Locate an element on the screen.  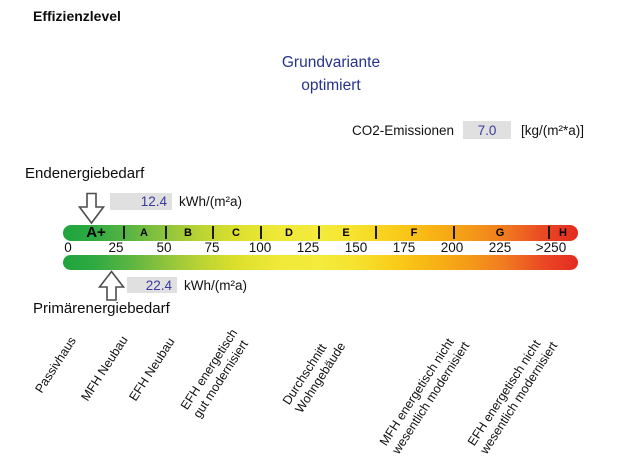
benchmark-efh-gut-modernisiert: EFH energetisch gut modernisiert is located at coordinates (216, 374).